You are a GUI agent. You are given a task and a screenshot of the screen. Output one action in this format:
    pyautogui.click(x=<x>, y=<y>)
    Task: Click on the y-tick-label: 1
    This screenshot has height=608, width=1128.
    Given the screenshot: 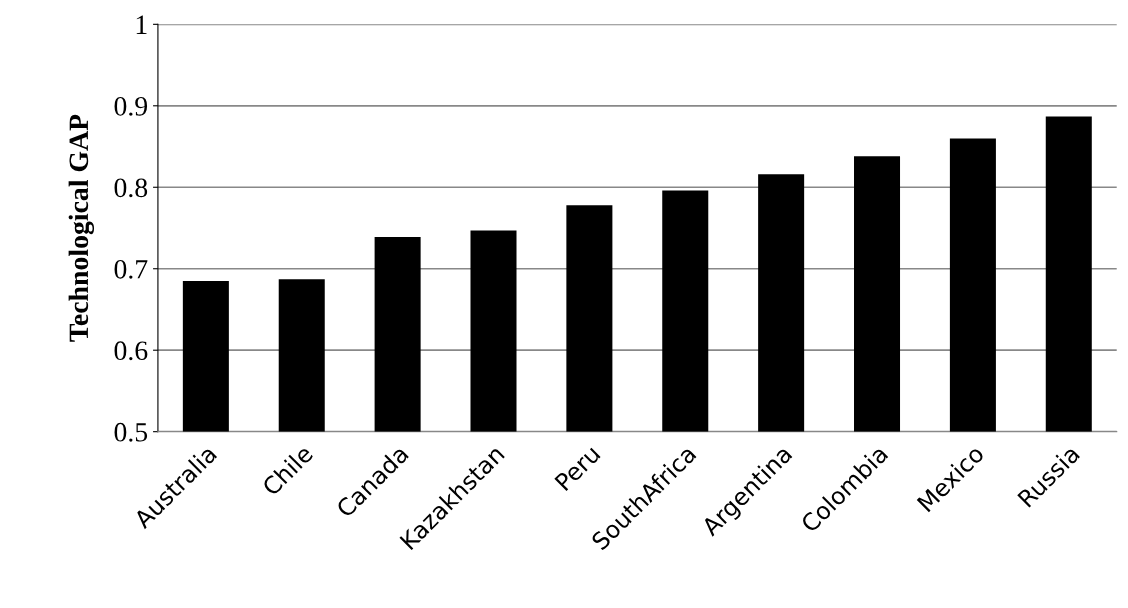 What is the action you would take?
    pyautogui.click(x=141, y=24)
    